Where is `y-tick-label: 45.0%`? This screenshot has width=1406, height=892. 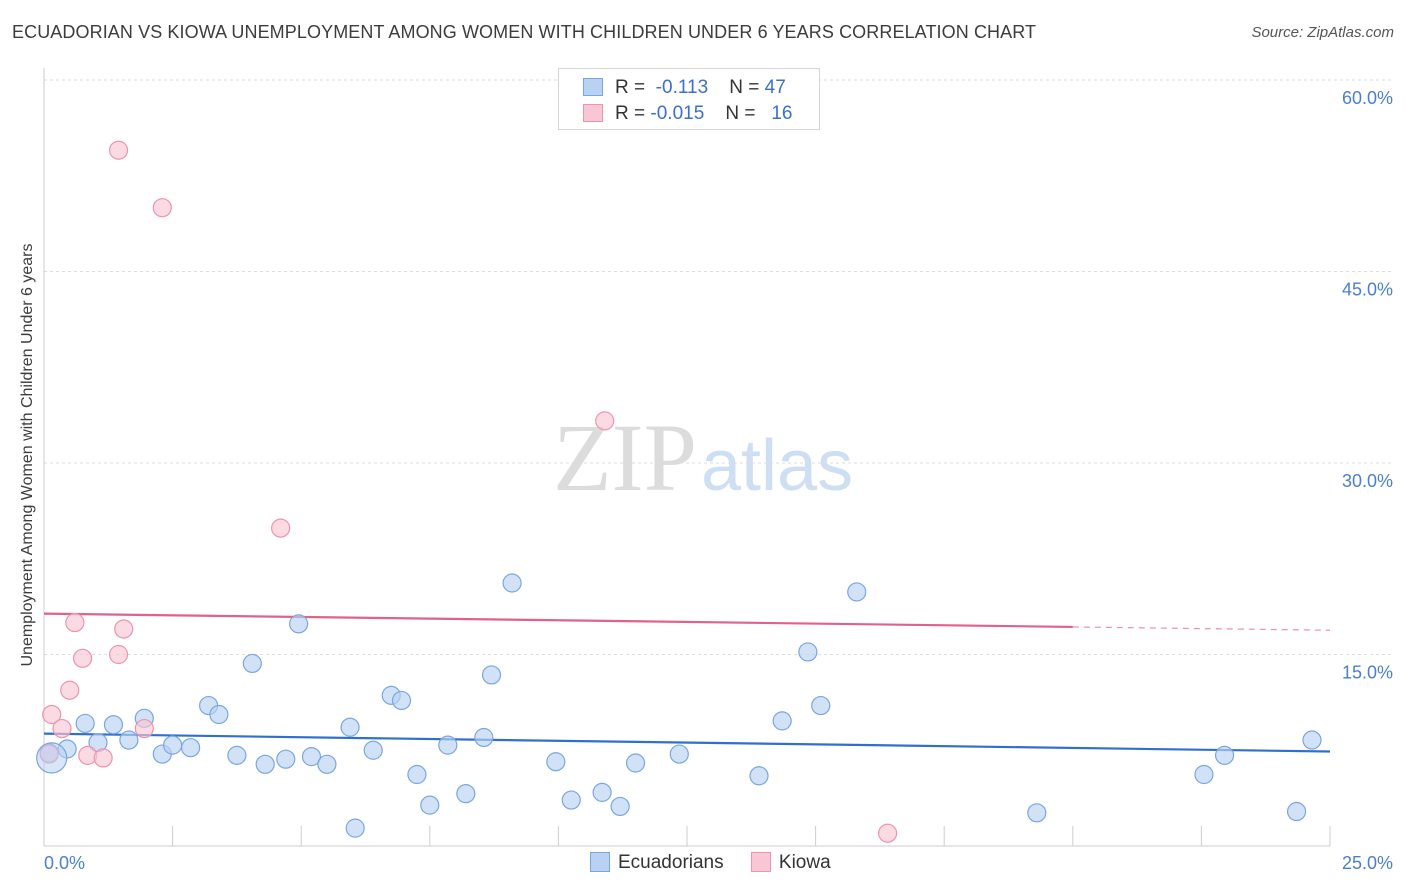
y-tick-label: 45.0% is located at coordinates (1367, 290).